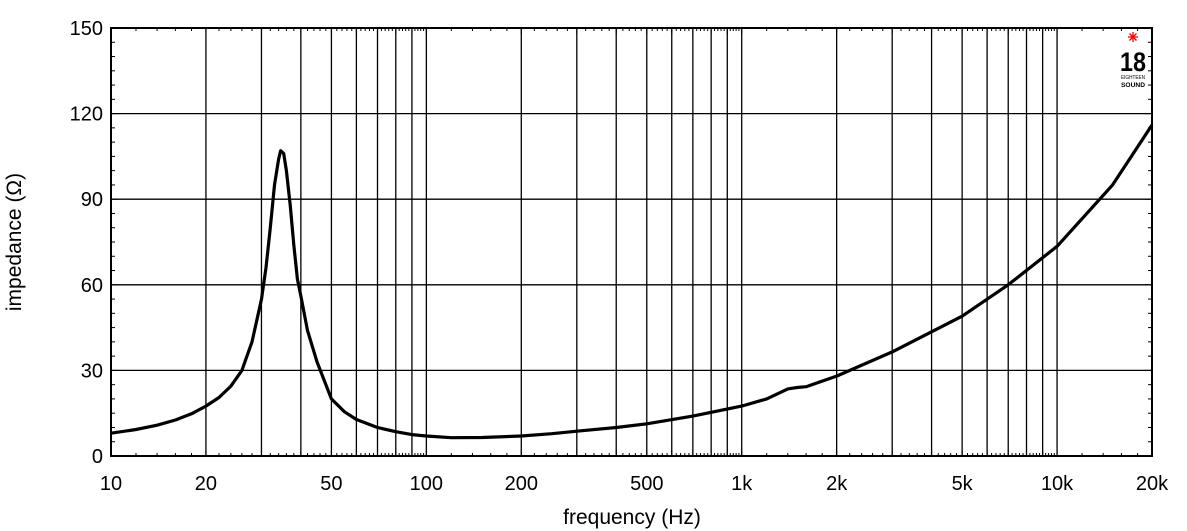 The height and width of the screenshot is (531, 1187). I want to click on y-axis-title: impedance (Ω), so click(14, 242).